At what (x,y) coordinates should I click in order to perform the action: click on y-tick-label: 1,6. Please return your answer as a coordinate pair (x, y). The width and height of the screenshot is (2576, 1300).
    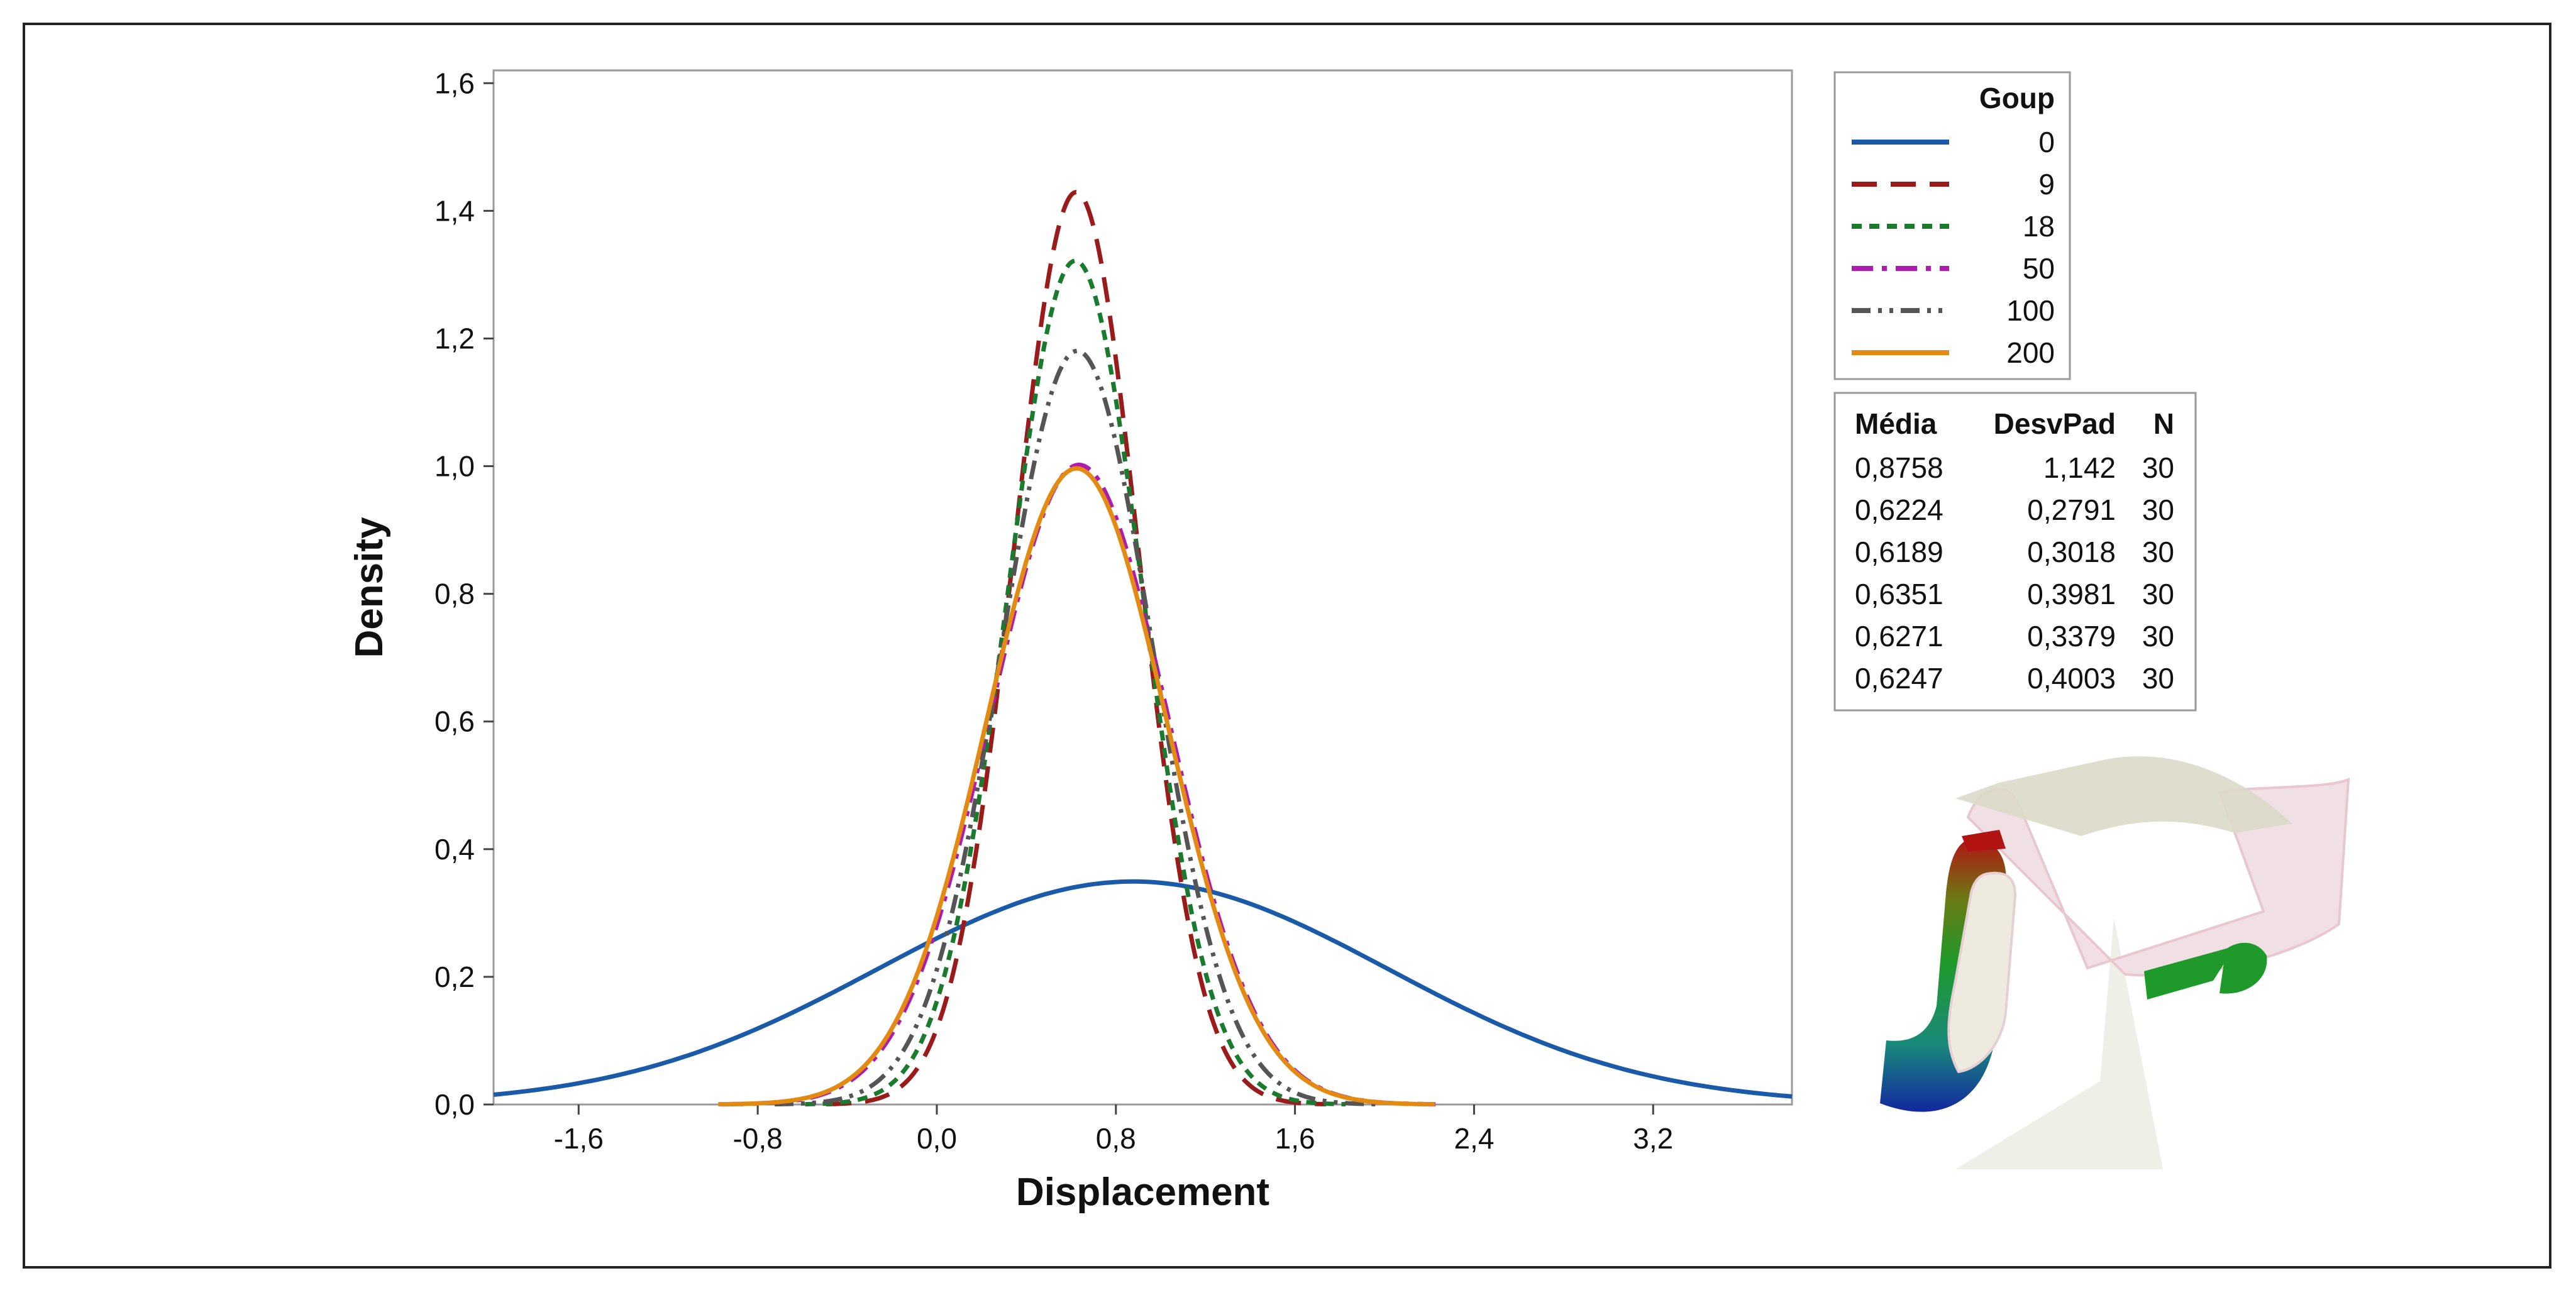
    Looking at the image, I should click on (454, 83).